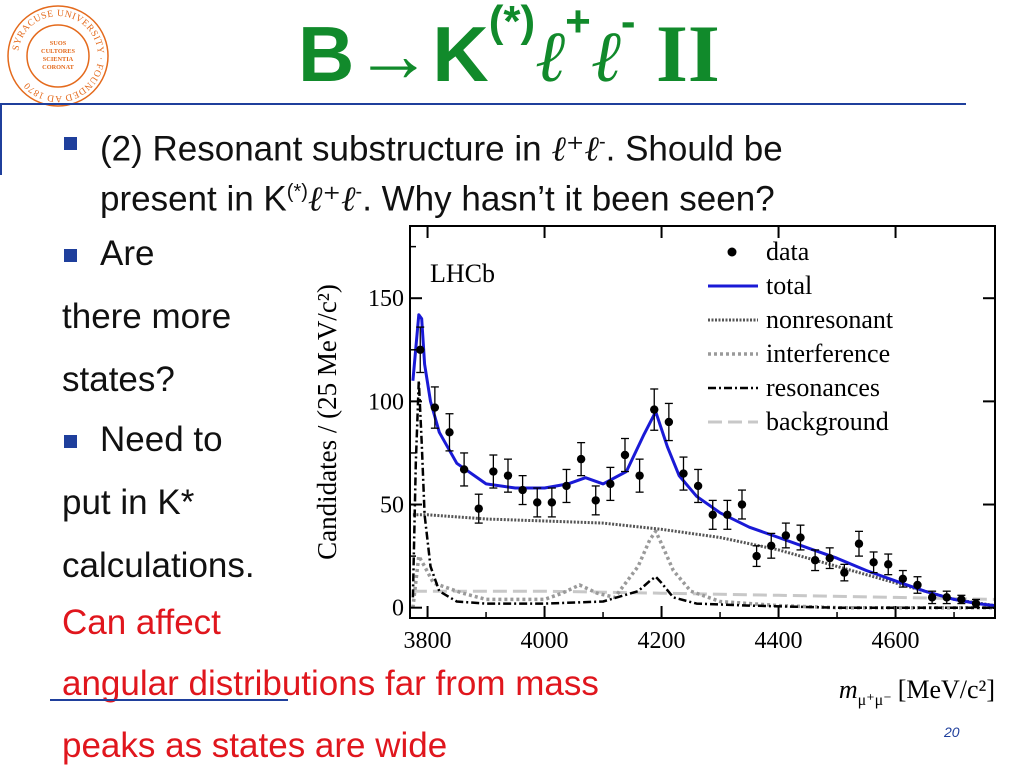  I want to click on bullet1-minus: -, so click(602, 142).